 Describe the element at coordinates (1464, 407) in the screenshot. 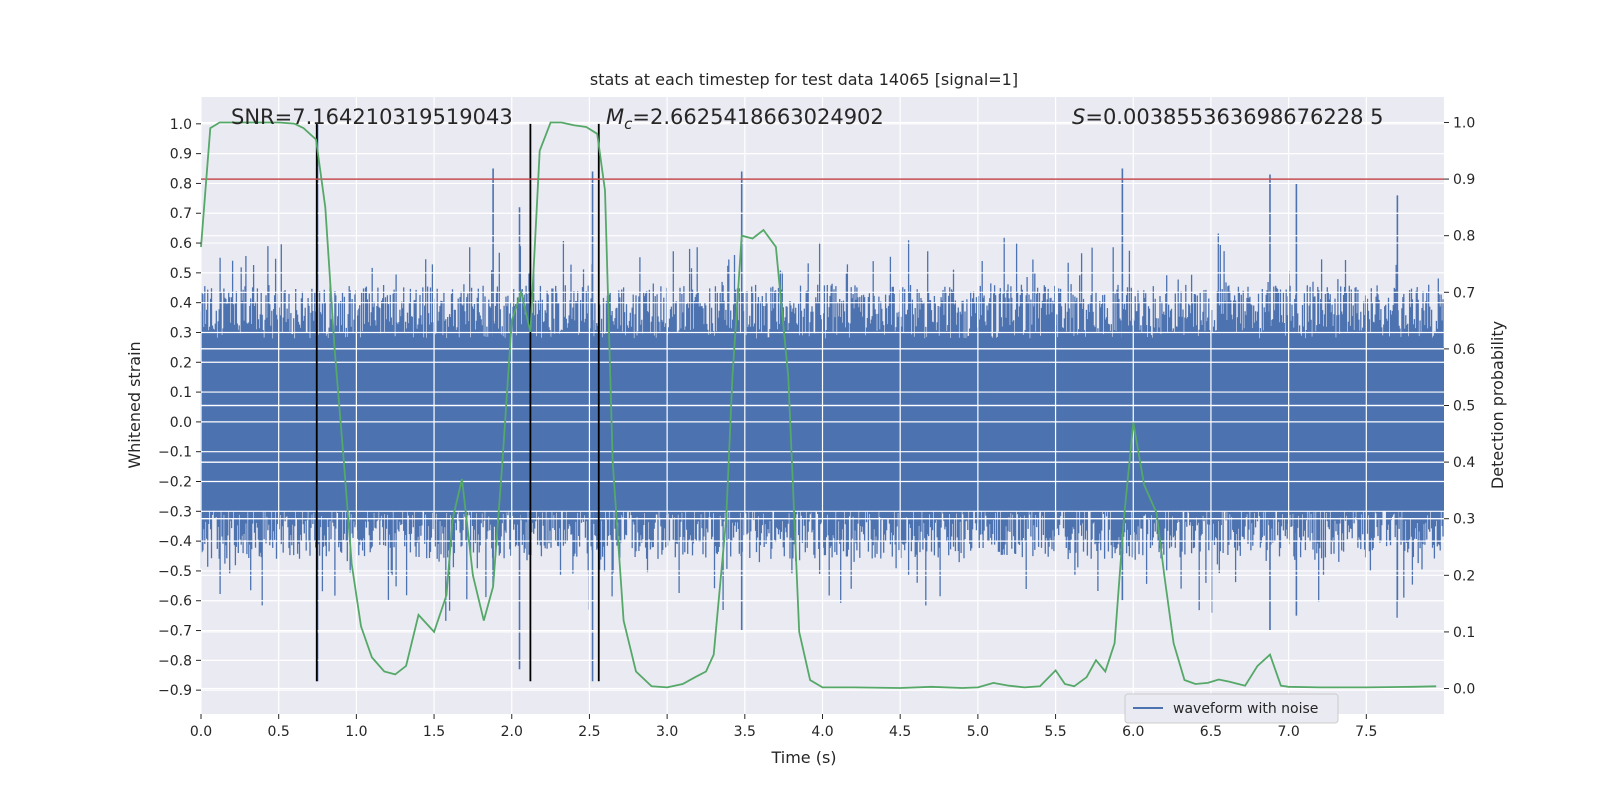

I see `y-right-tick-label: 0.5` at that location.